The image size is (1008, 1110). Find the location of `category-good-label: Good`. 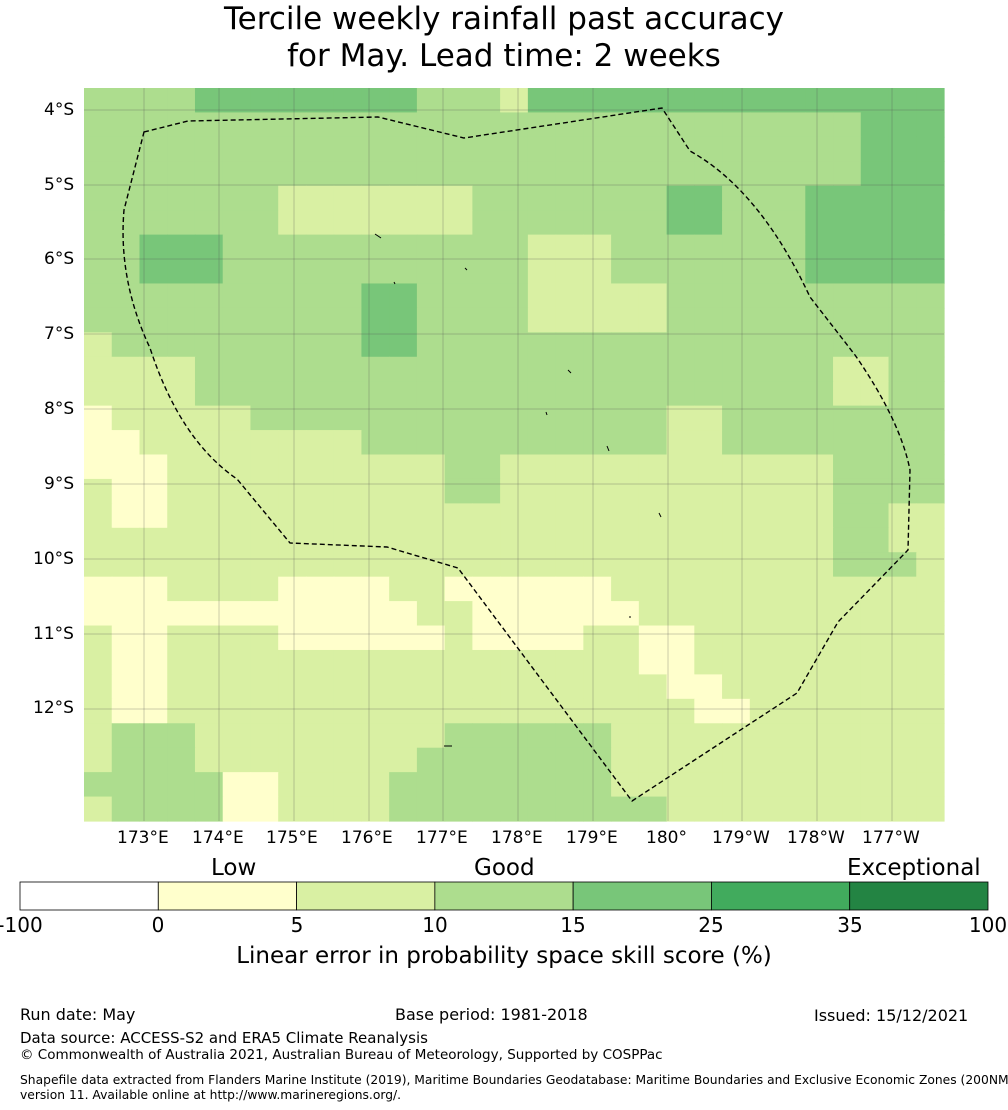

category-good-label: Good is located at coordinates (504, 868).